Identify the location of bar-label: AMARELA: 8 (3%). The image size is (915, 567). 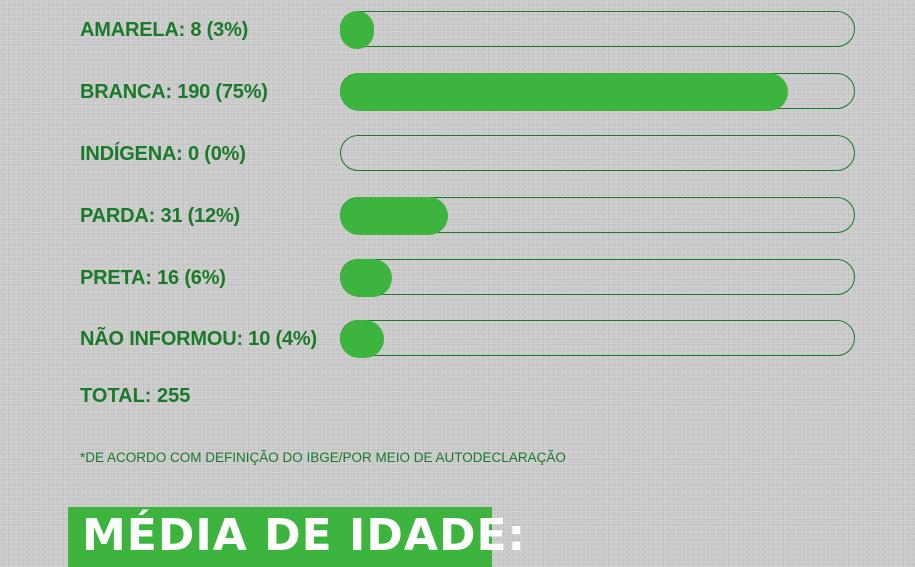
(164, 30).